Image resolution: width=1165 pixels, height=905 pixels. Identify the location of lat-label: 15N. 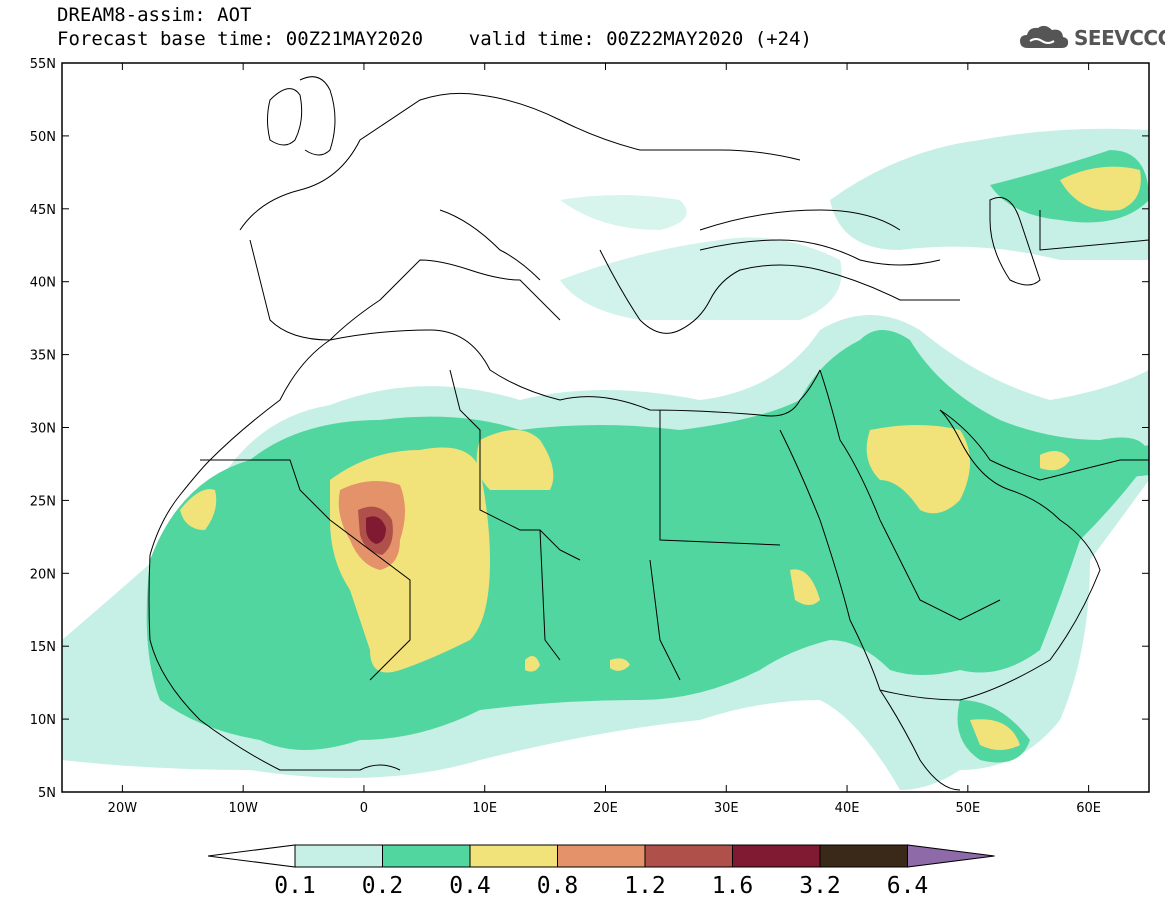
(43, 647).